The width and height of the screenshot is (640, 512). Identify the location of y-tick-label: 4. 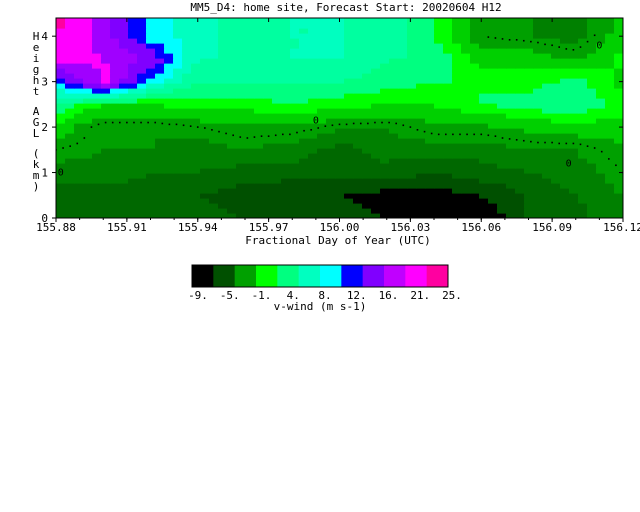
(44, 36).